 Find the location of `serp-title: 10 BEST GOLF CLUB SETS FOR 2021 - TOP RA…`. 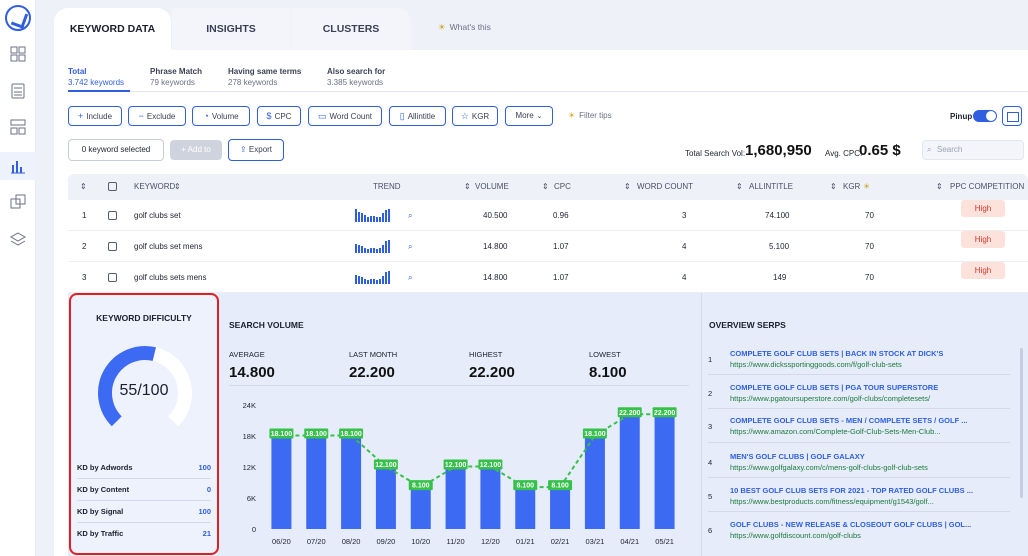

serp-title: 10 BEST GOLF CLUB SETS FOR 2021 - TOP RA… is located at coordinates (851, 490).